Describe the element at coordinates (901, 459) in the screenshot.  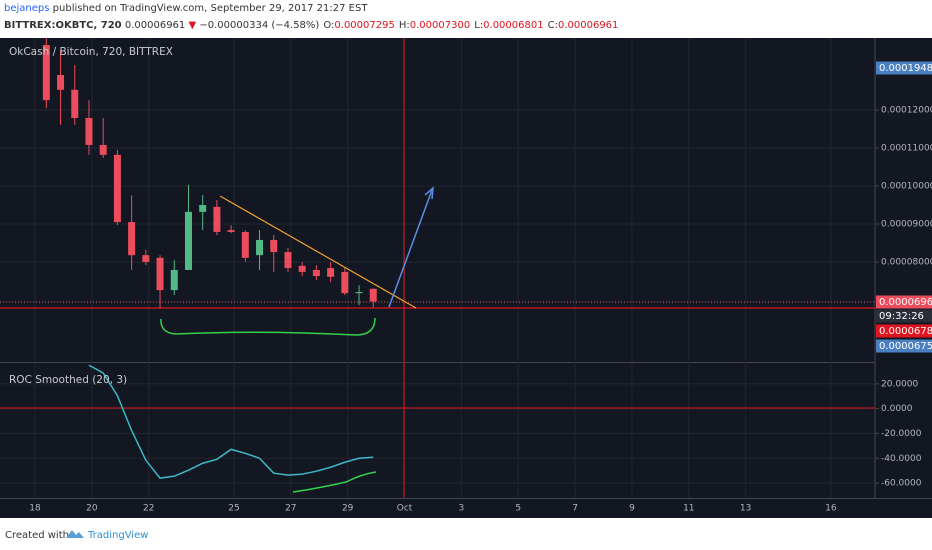
I see `y-tick-label: -40.0000` at that location.